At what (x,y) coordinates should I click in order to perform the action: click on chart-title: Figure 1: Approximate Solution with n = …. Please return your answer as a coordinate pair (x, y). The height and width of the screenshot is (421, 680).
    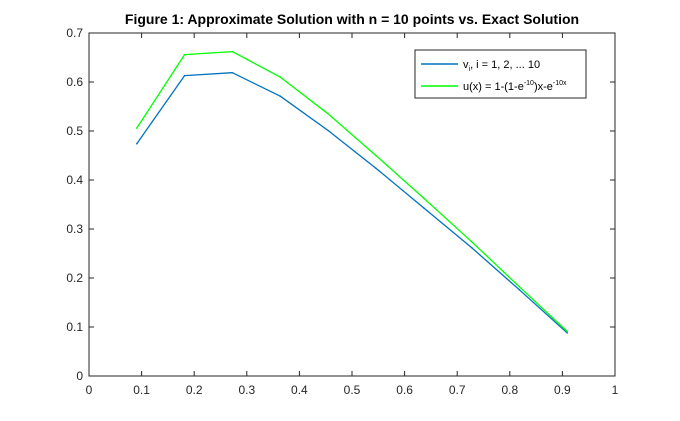
    Looking at the image, I should click on (352, 19).